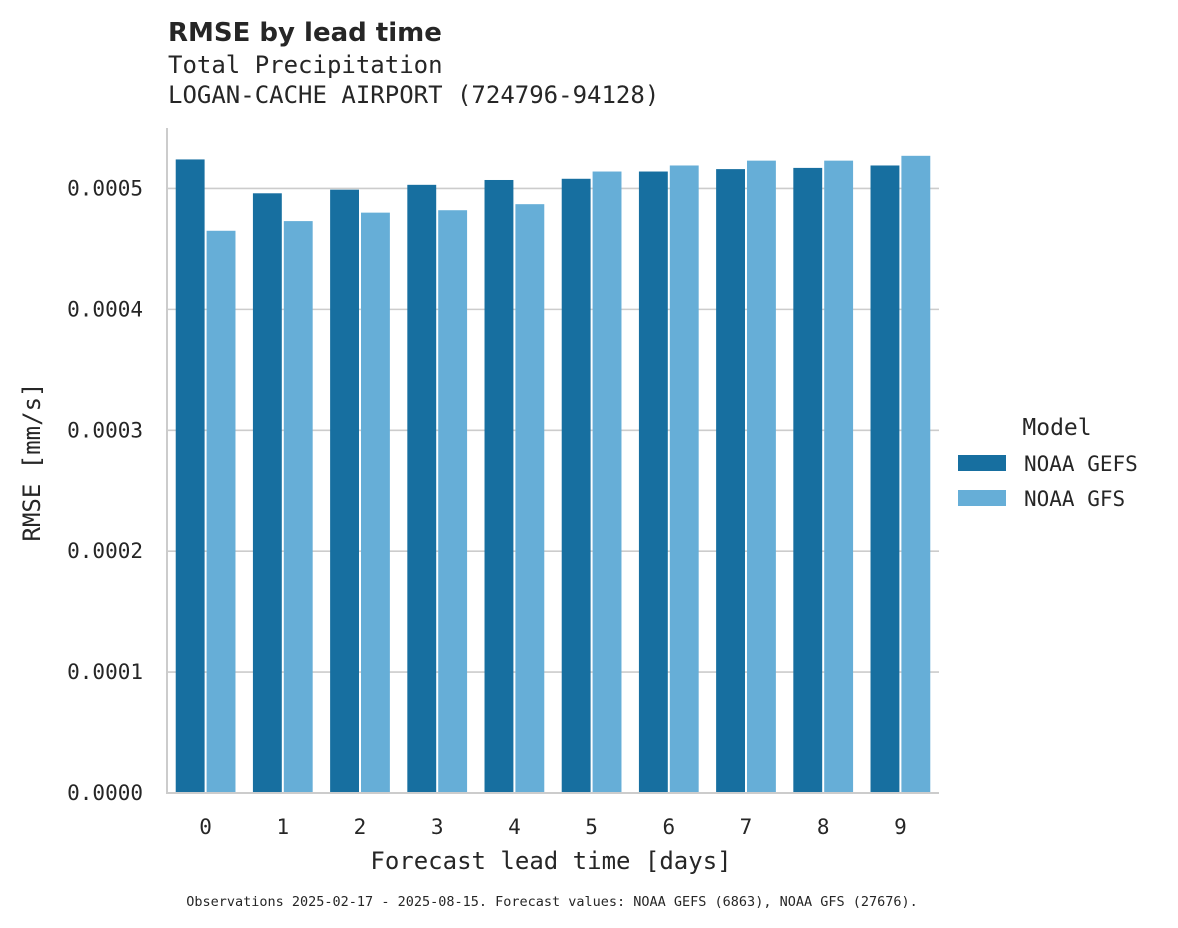 The image size is (1178, 928). Describe the element at coordinates (1074, 499) in the screenshot. I see `legend-entry-label: NOAA GFS` at that location.